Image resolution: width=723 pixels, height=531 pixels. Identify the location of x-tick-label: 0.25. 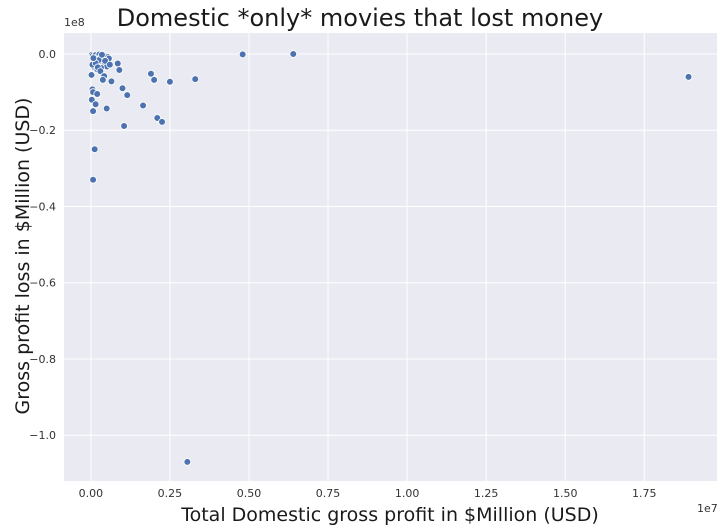
(170, 493).